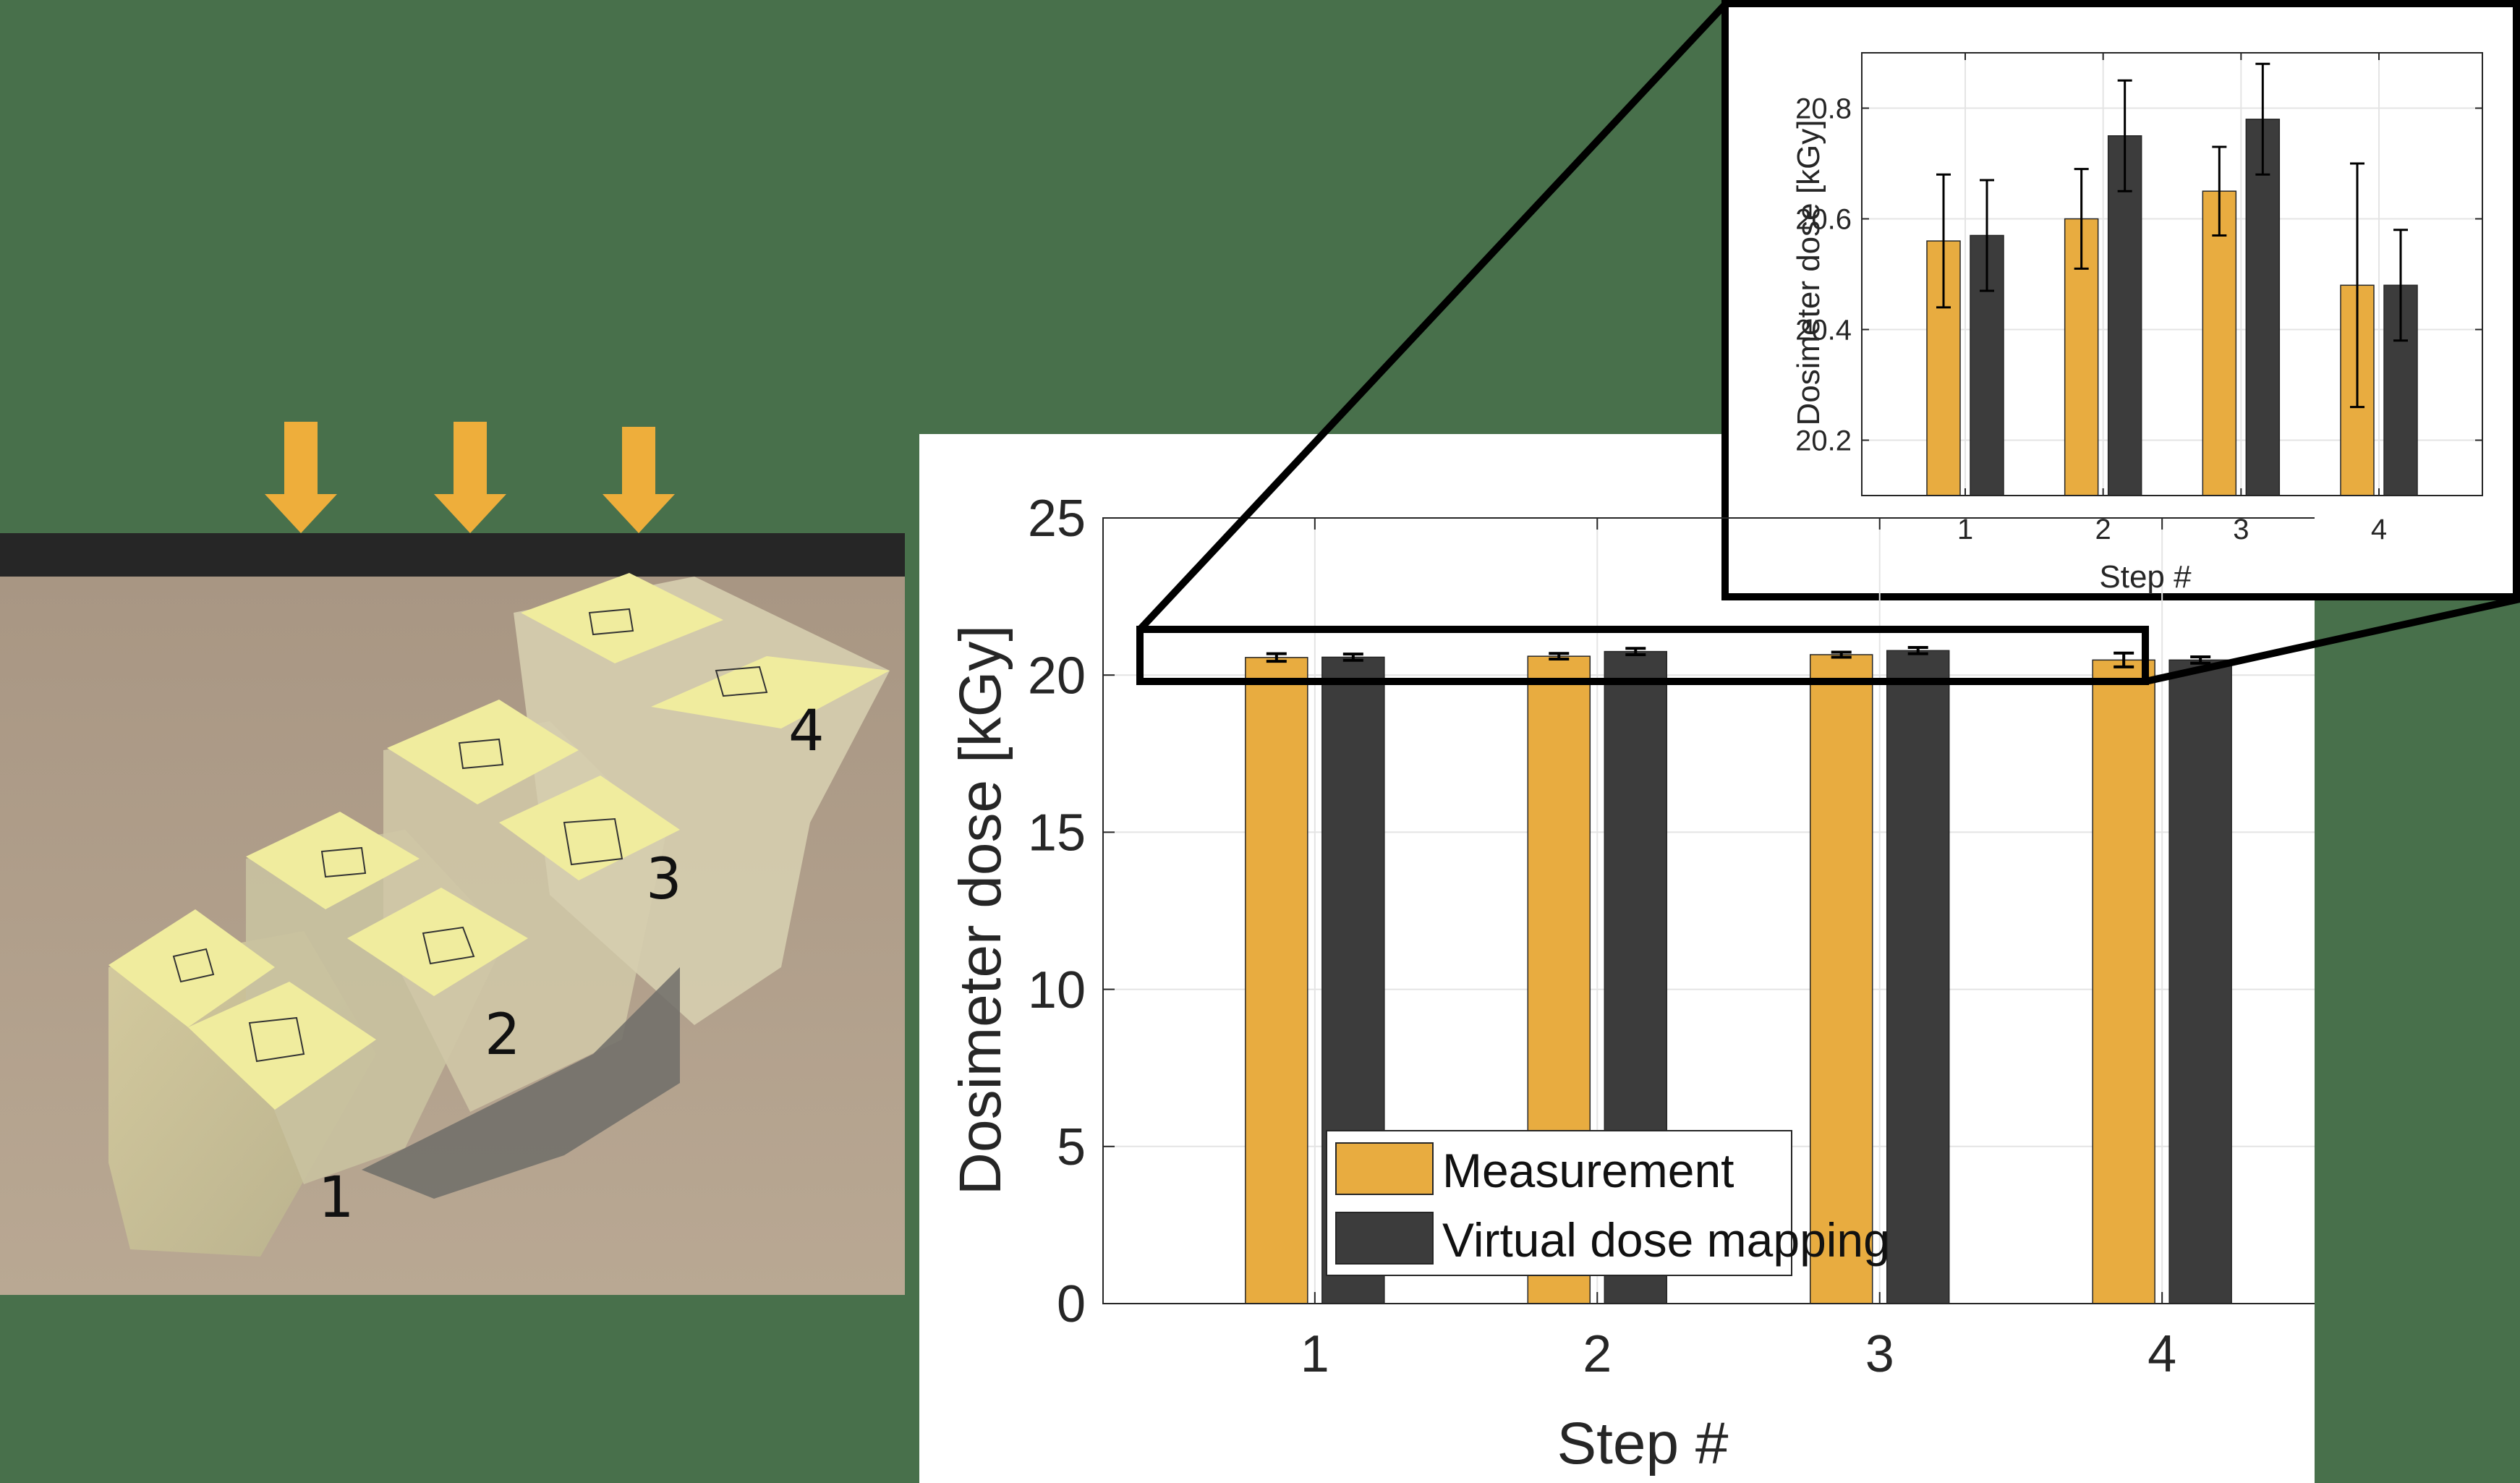  I want to click on legend-measurement-swatch, so click(1384, 1168).